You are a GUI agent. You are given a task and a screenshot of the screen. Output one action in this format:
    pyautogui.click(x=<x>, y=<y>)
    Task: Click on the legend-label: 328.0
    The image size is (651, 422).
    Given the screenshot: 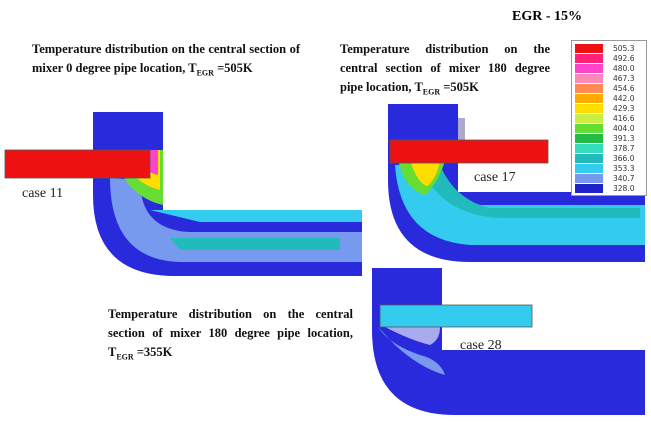 What is the action you would take?
    pyautogui.click(x=624, y=188)
    